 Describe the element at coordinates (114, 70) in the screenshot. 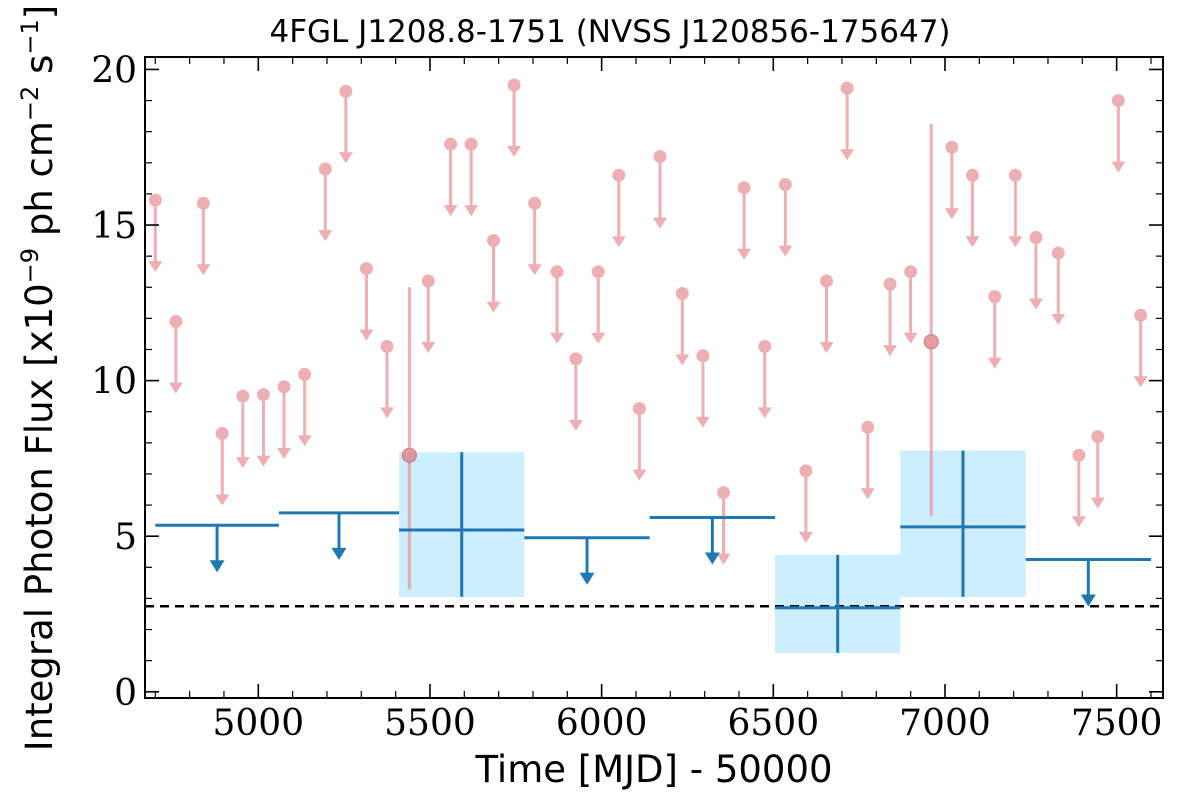

I see `y-tick-label: 20` at that location.